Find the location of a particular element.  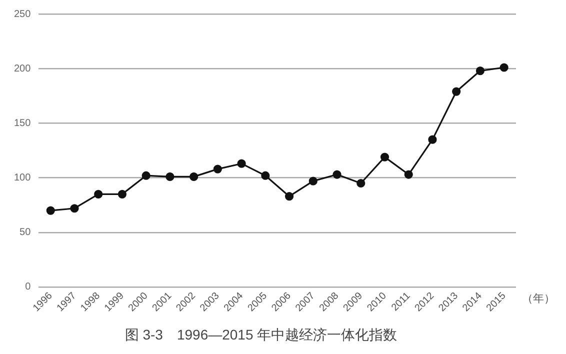

y-tick-label: 200 is located at coordinates (23, 68).